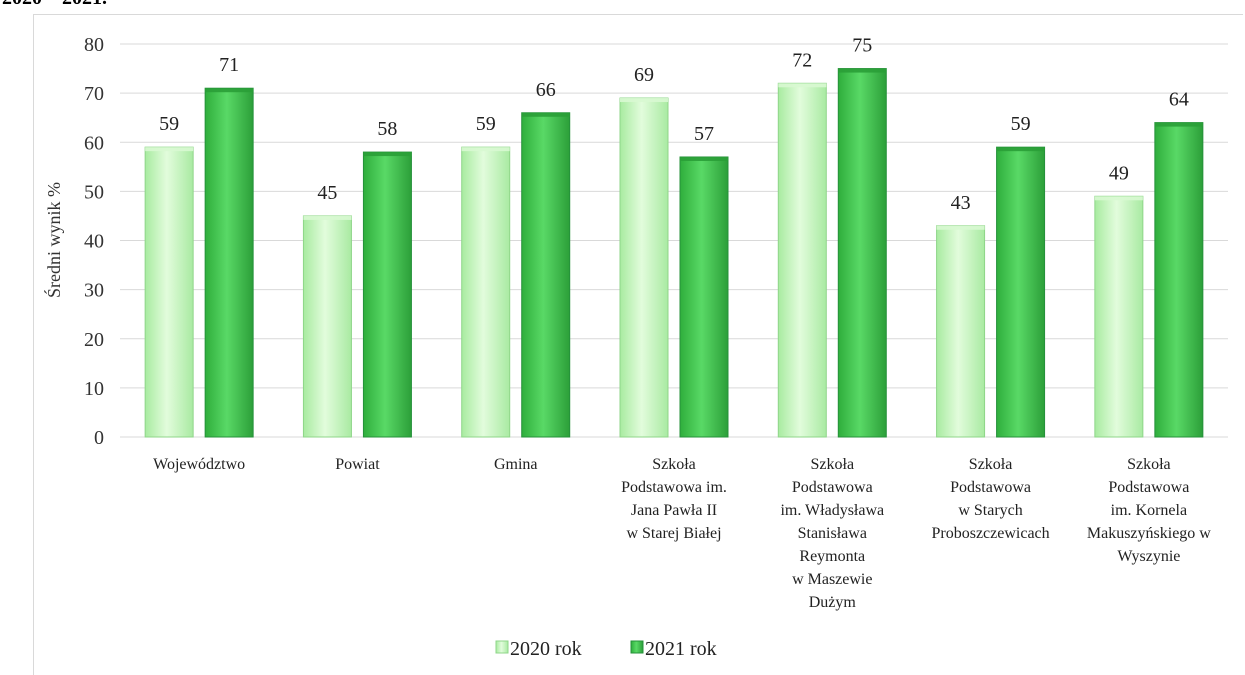  I want to click on legend-swatch-2020, so click(502, 647).